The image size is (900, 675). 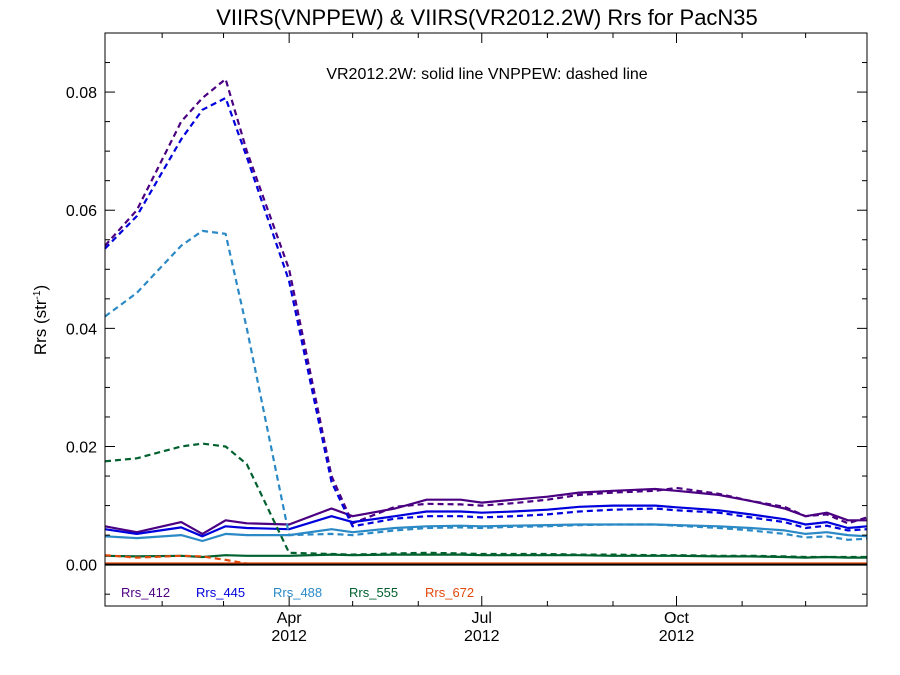 I want to click on y-tick-label: 0.00, so click(x=81, y=566).